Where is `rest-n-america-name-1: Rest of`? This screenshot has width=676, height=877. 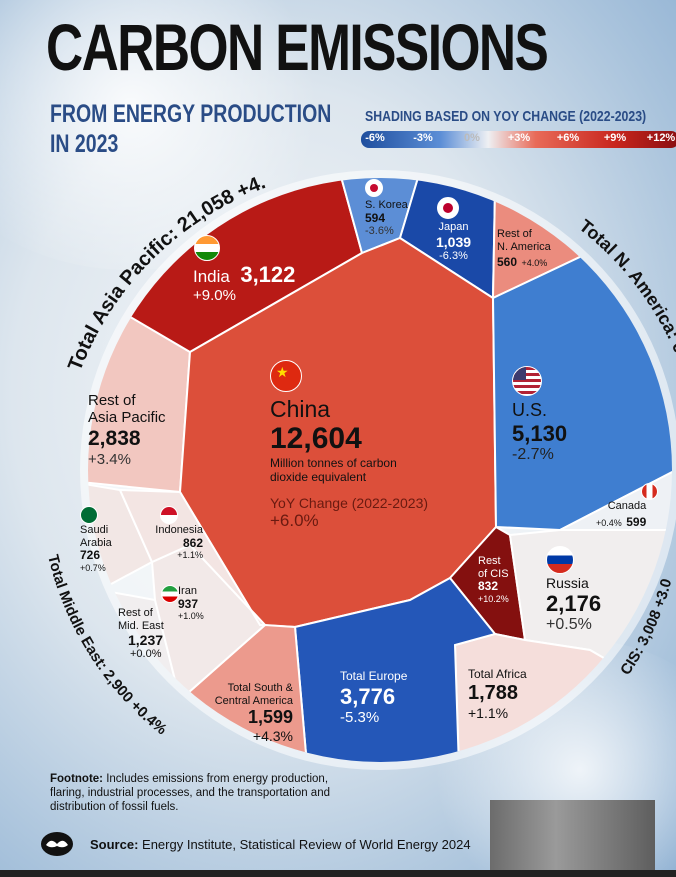
rest-n-america-name-1: Rest of is located at coordinates (514, 234).